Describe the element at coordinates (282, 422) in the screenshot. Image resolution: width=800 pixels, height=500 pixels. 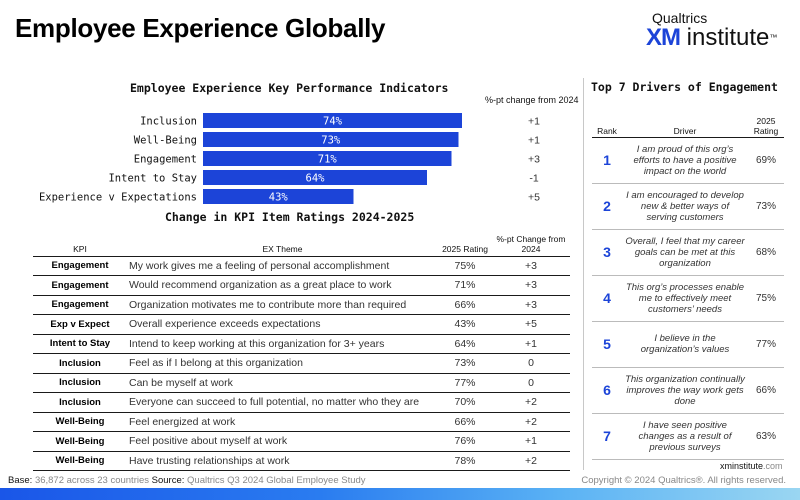
I see `cell-theme: Feel energized at work` at that location.